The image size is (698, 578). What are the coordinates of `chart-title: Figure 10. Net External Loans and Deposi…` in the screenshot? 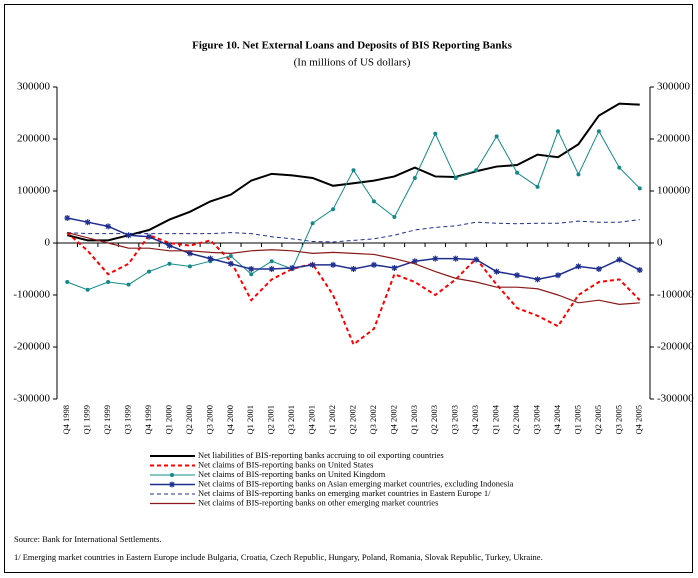 It's located at (352, 46).